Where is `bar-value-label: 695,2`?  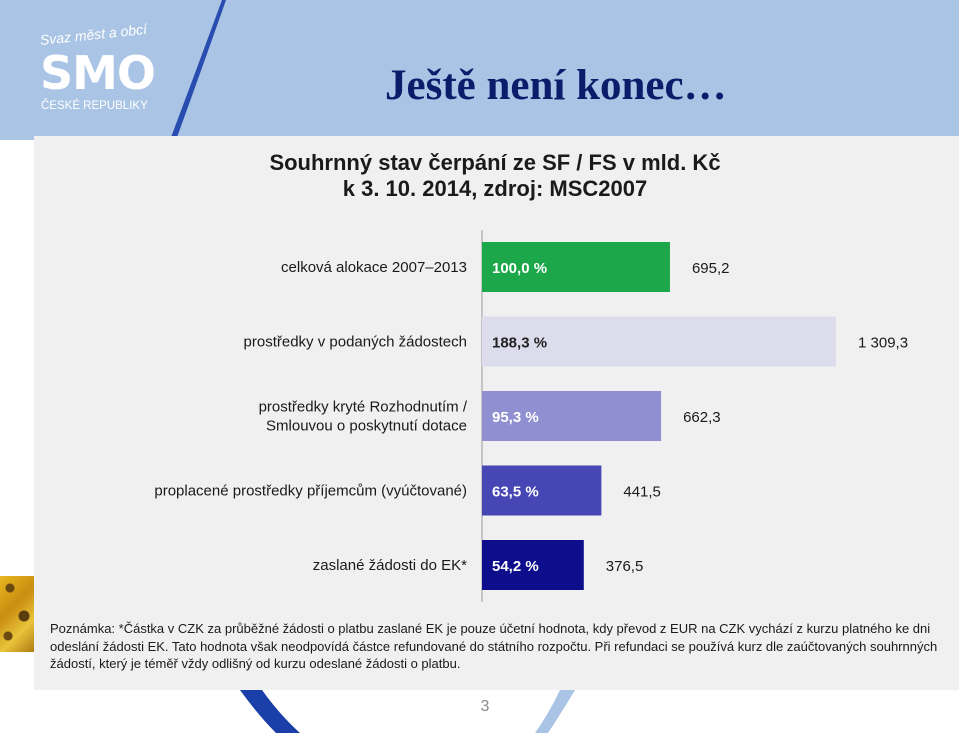
bar-value-label: 695,2 is located at coordinates (711, 268).